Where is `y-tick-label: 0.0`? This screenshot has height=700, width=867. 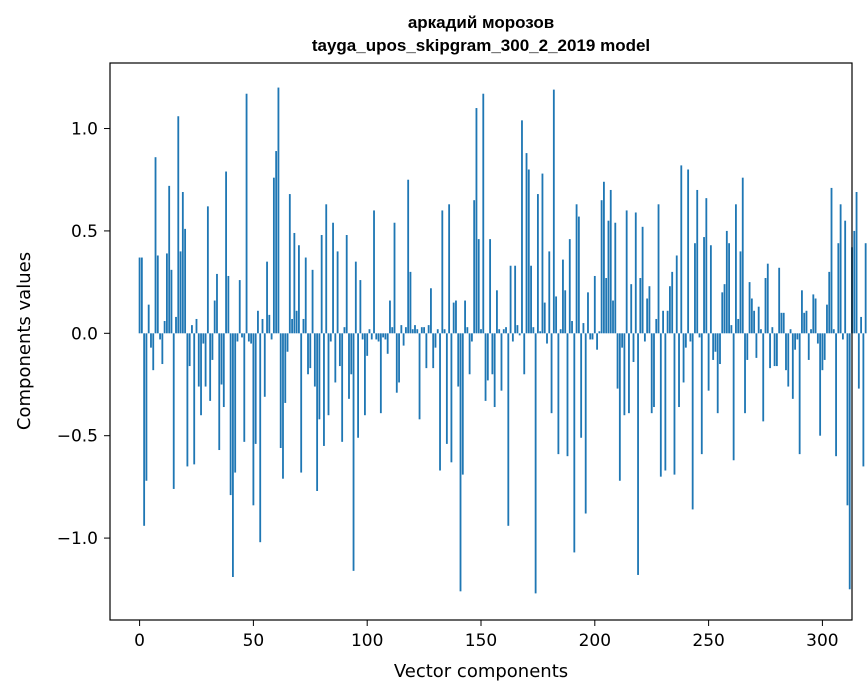
y-tick-label: 0.0 is located at coordinates (84, 334).